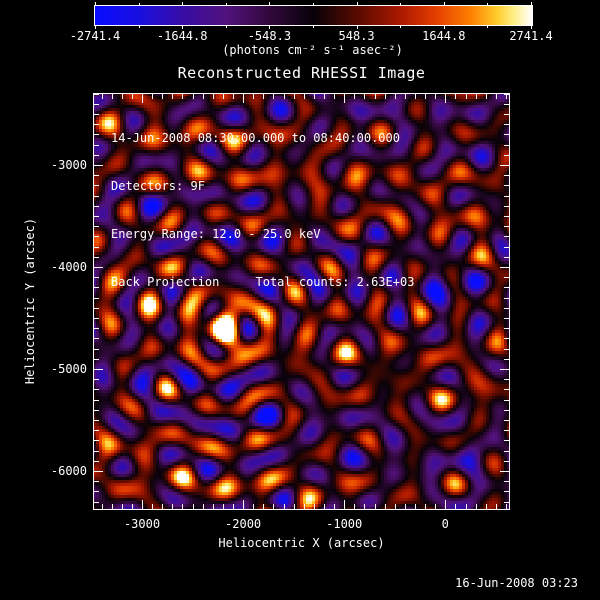 The height and width of the screenshot is (600, 600). Describe the element at coordinates (313, 15) in the screenshot. I see `colorbar-gradient` at that location.